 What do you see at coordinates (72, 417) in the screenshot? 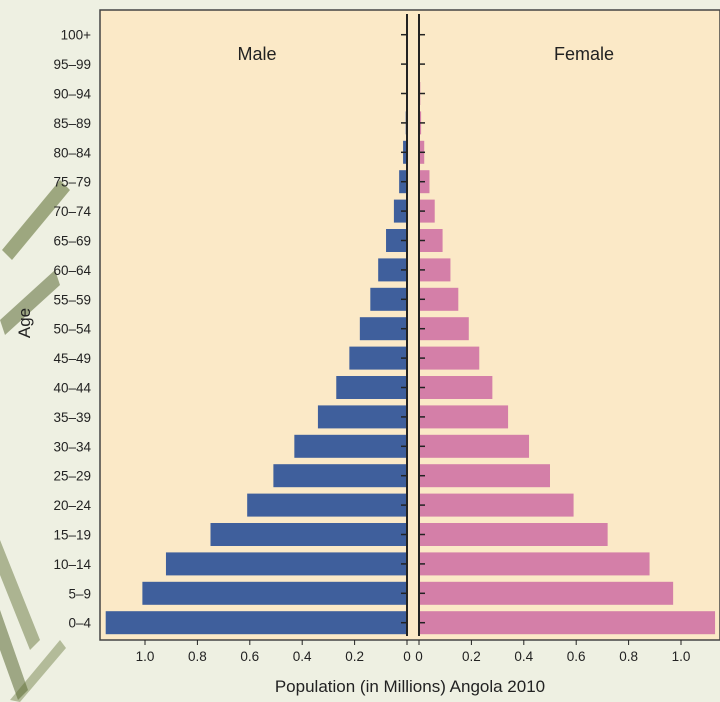
I see `age-label-35–39: 35–39` at bounding box center [72, 417].